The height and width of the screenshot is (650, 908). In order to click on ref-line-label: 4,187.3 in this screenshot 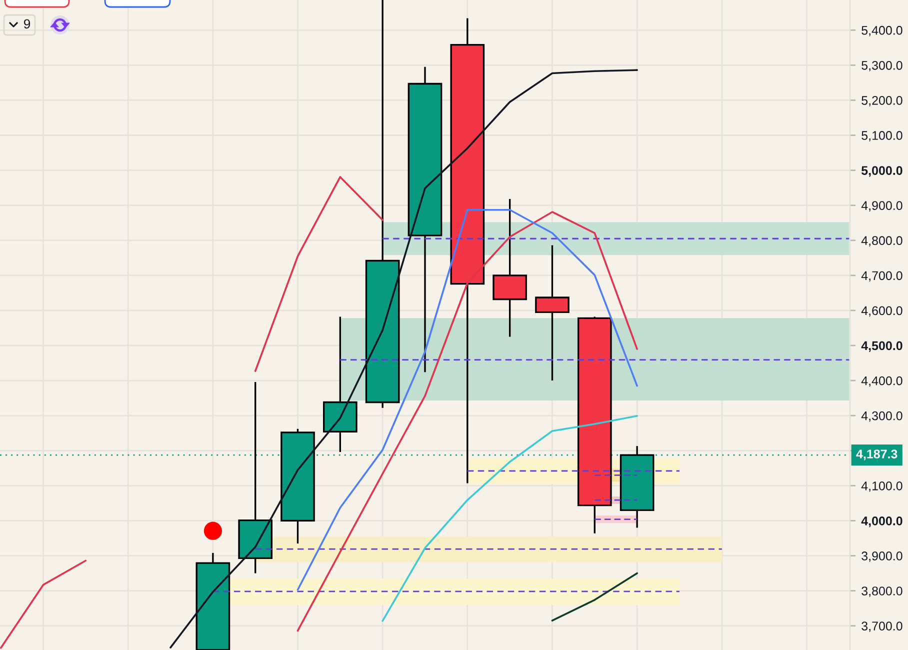, I will do `click(877, 455)`.